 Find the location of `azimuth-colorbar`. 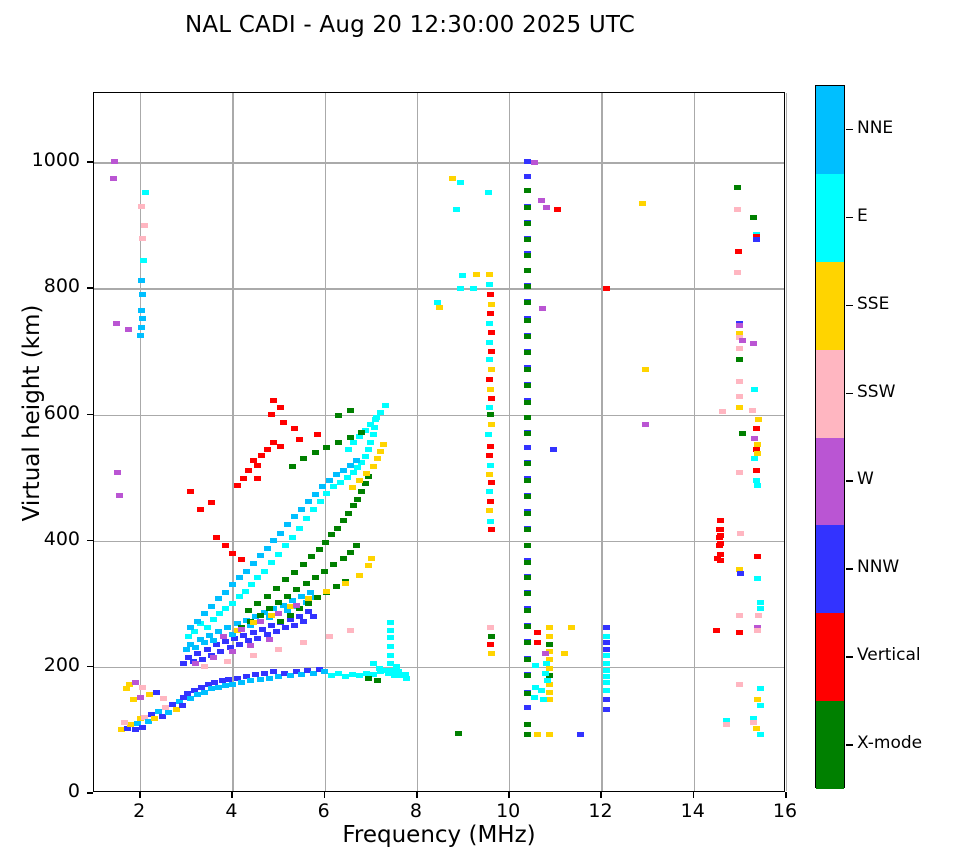

azimuth-colorbar is located at coordinates (830, 437).